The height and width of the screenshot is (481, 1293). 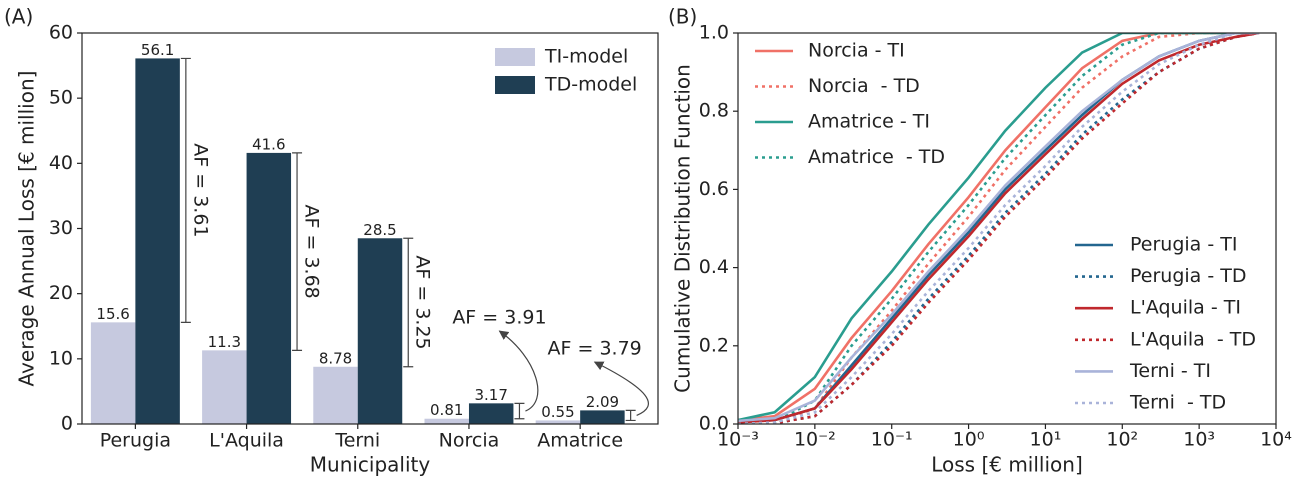 I want to click on y-tick-label: 0.4, so click(x=714, y=267).